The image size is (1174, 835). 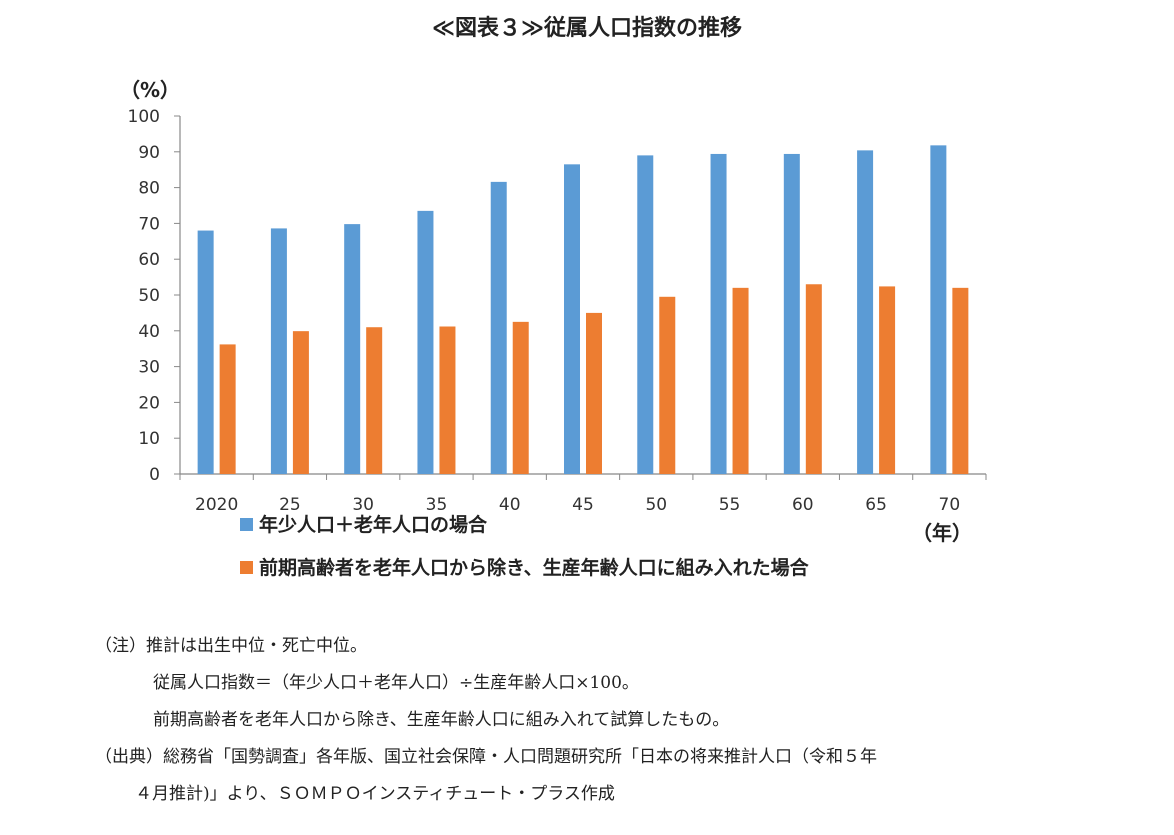 What do you see at coordinates (950, 505) in the screenshot?
I see `x-tick-label: 70` at bounding box center [950, 505].